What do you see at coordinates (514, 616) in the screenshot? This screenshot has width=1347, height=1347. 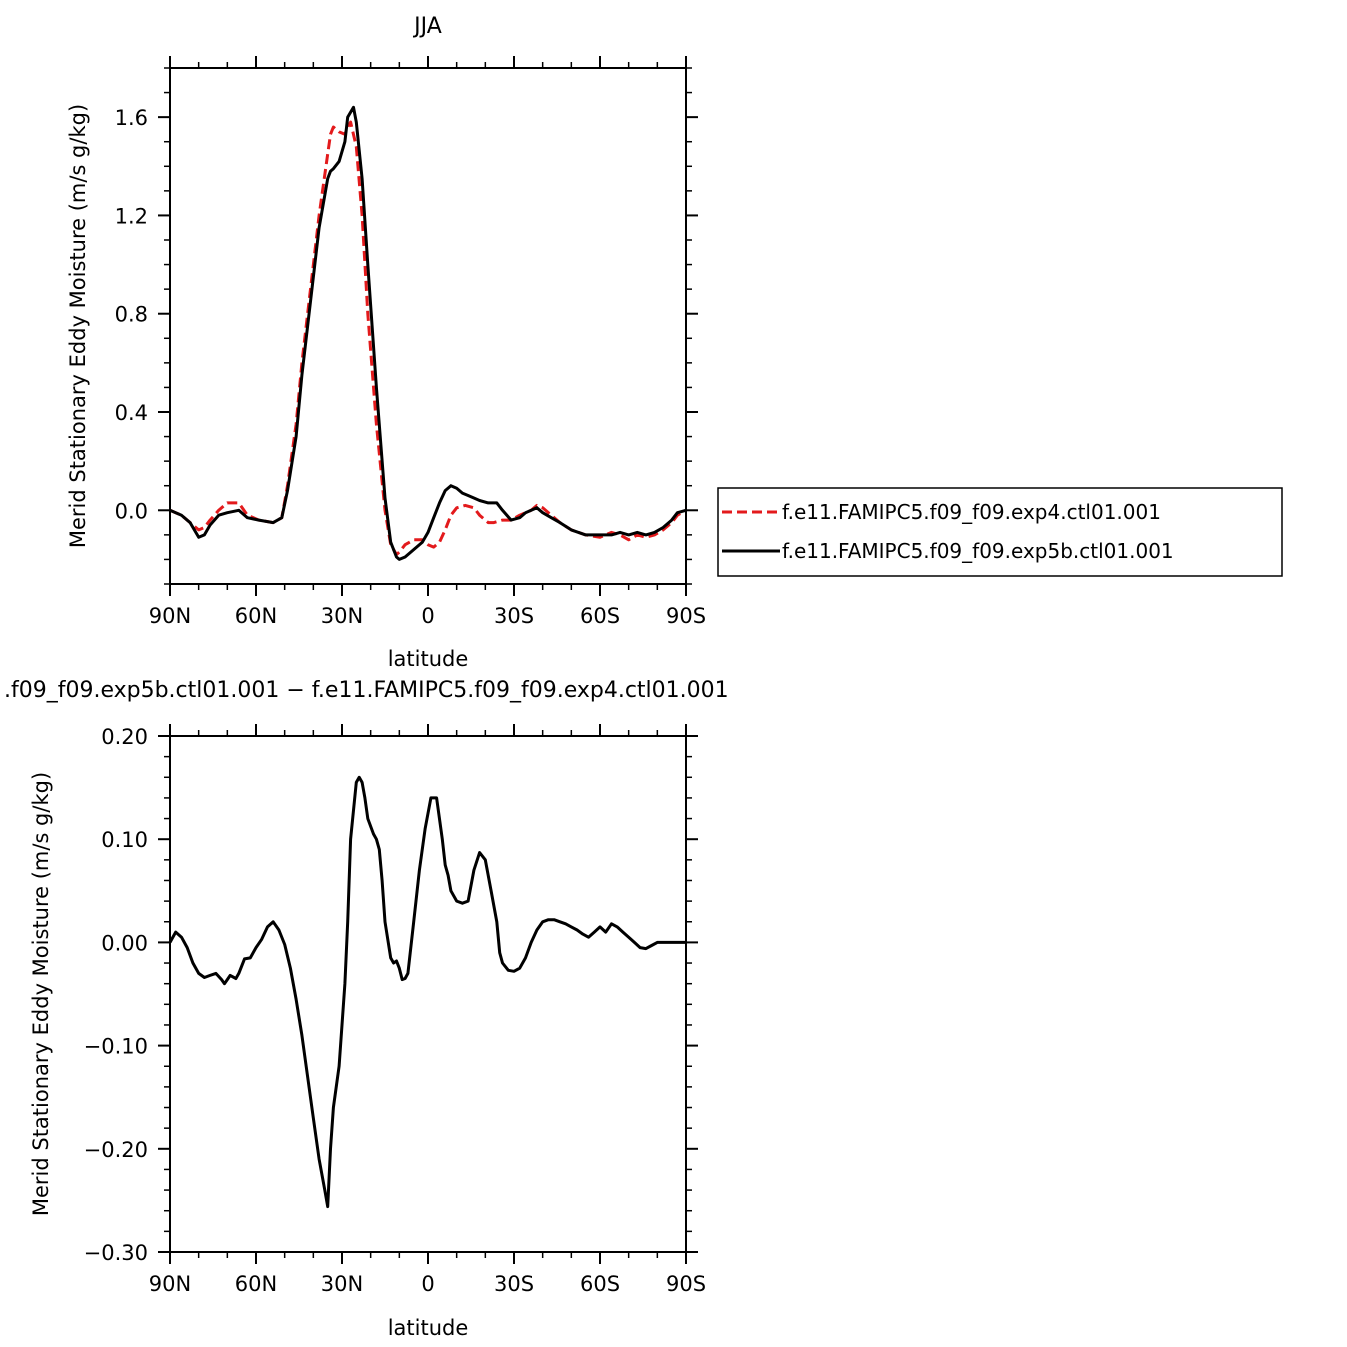 I see `top-xtick-label: 30S` at bounding box center [514, 616].